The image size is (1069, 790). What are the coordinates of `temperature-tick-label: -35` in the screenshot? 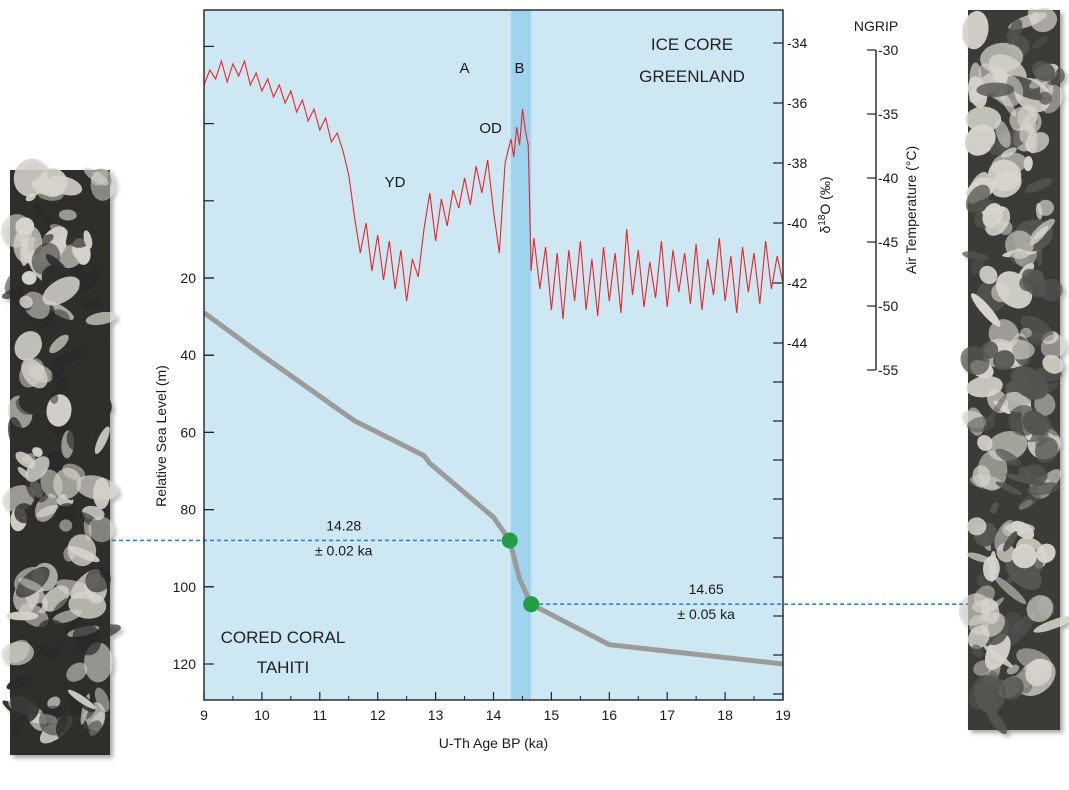 It's located at (888, 114).